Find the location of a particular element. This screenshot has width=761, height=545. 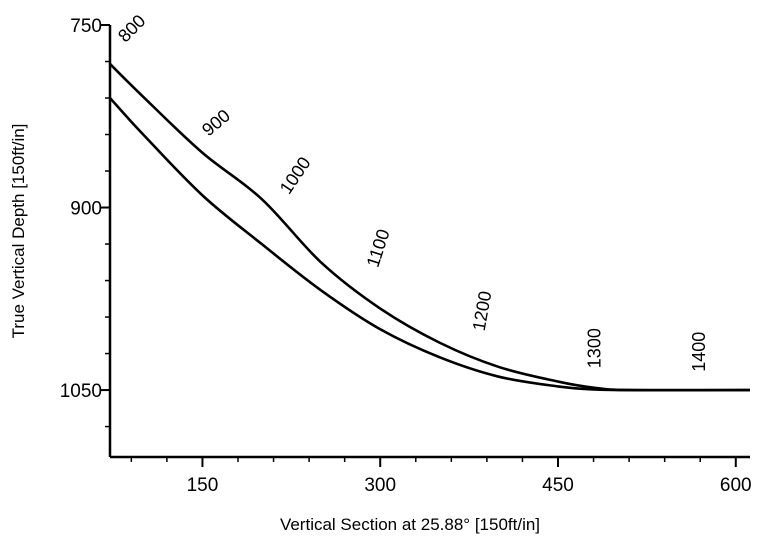

y-tick-label: 900 is located at coordinates (86, 209).